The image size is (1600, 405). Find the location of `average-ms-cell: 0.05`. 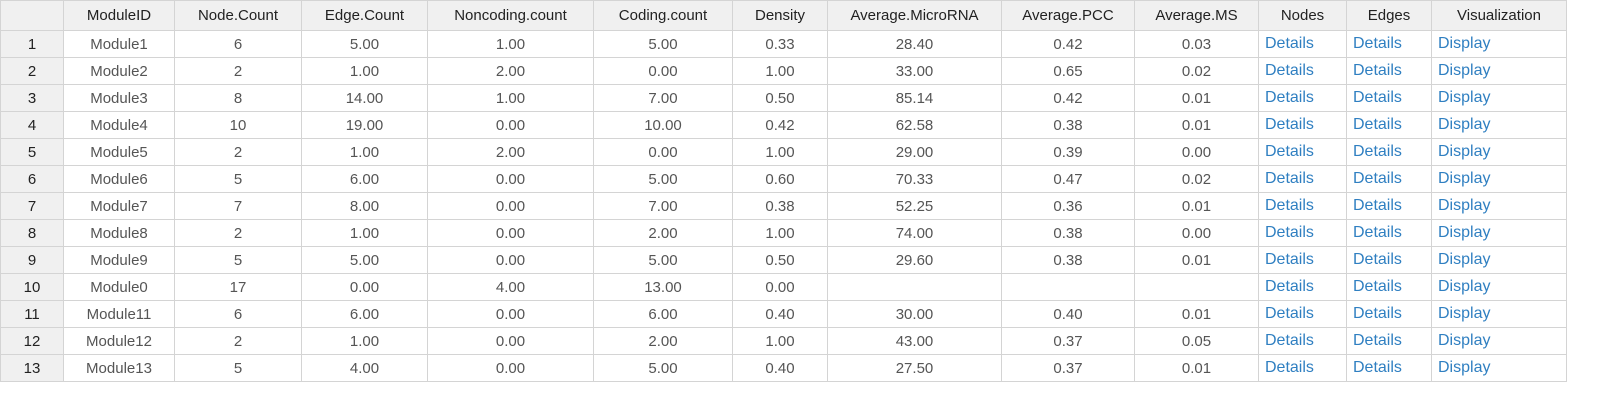

average-ms-cell: 0.05 is located at coordinates (1196, 341).